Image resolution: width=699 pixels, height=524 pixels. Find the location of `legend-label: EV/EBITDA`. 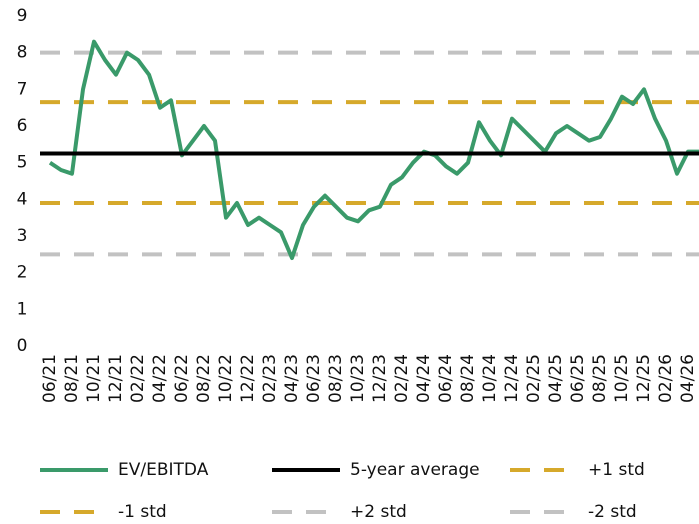

legend-label: EV/EBITDA is located at coordinates (163, 470).